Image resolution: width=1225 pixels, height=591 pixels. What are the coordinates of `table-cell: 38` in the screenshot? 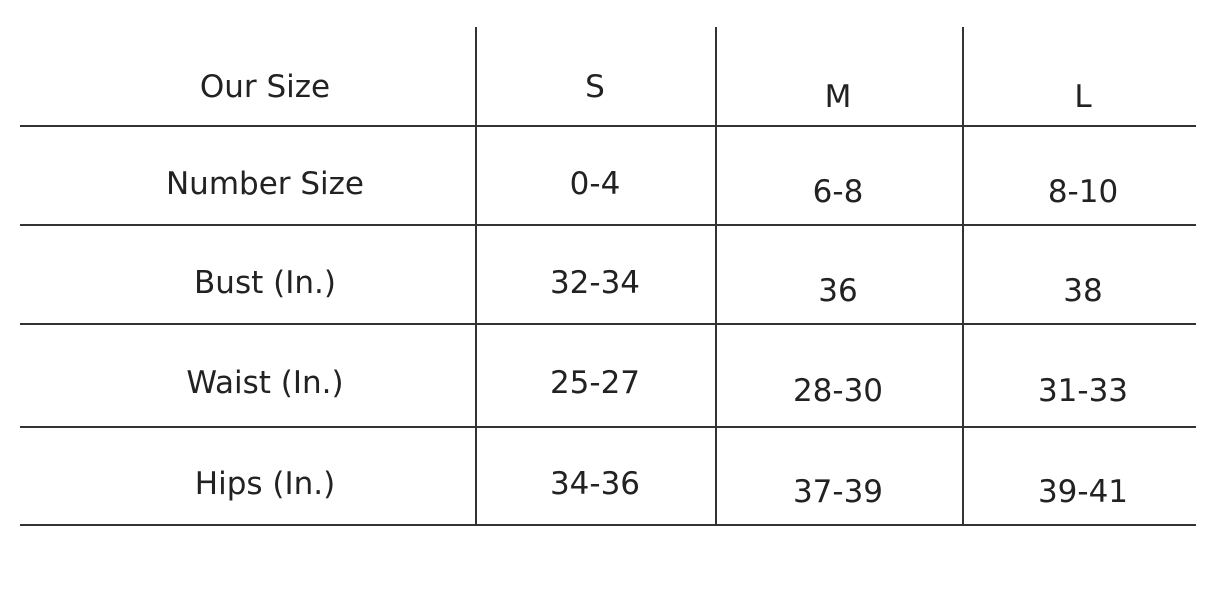 It's located at (1083, 291).